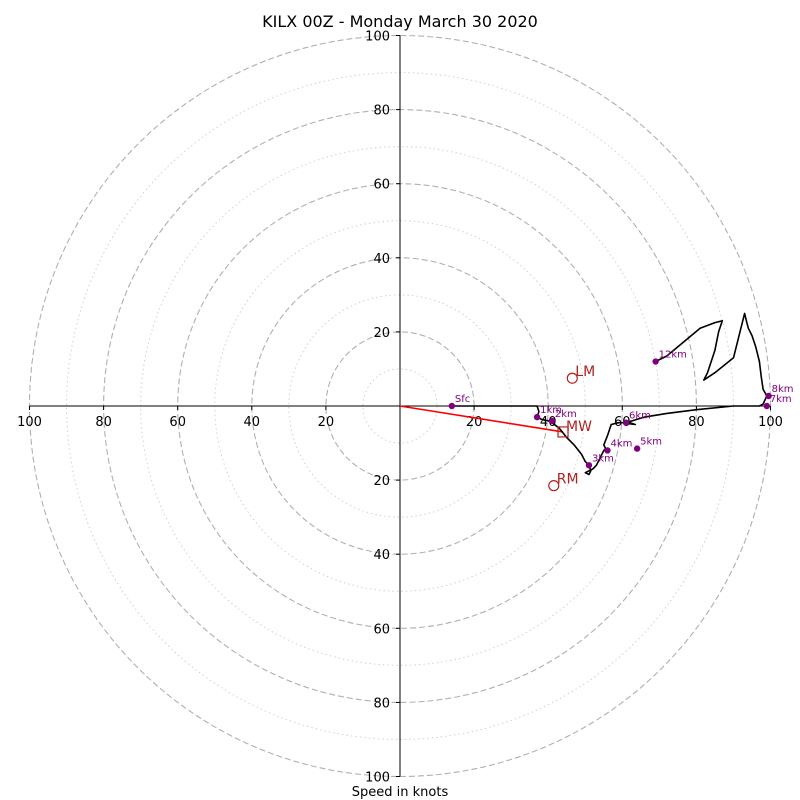  I want to click on height-marker-1km, so click(537, 417).